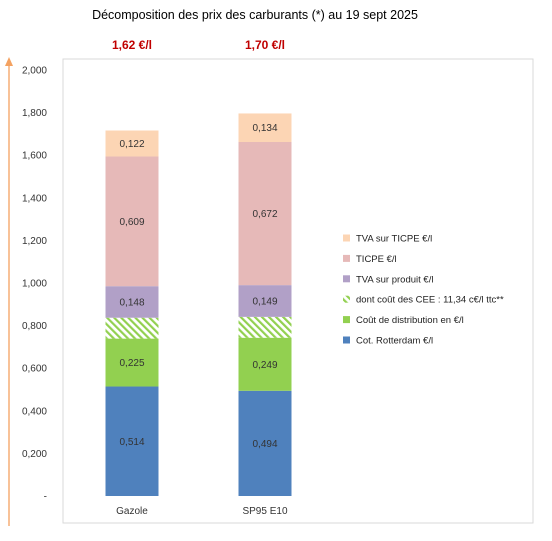 The height and width of the screenshot is (541, 552). What do you see at coordinates (34, 454) in the screenshot?
I see `y-tick-label: 0,200` at bounding box center [34, 454].